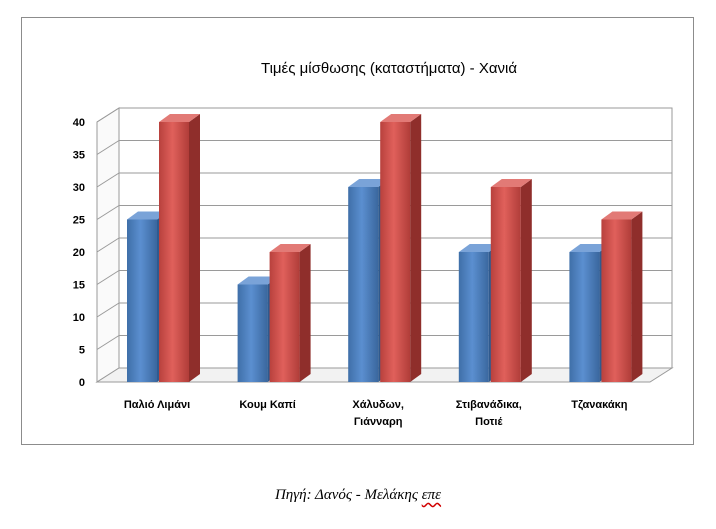 The height and width of the screenshot is (529, 716). I want to click on source-caption: Πηγή: Δανός - Μελάκης επε, so click(358, 495).